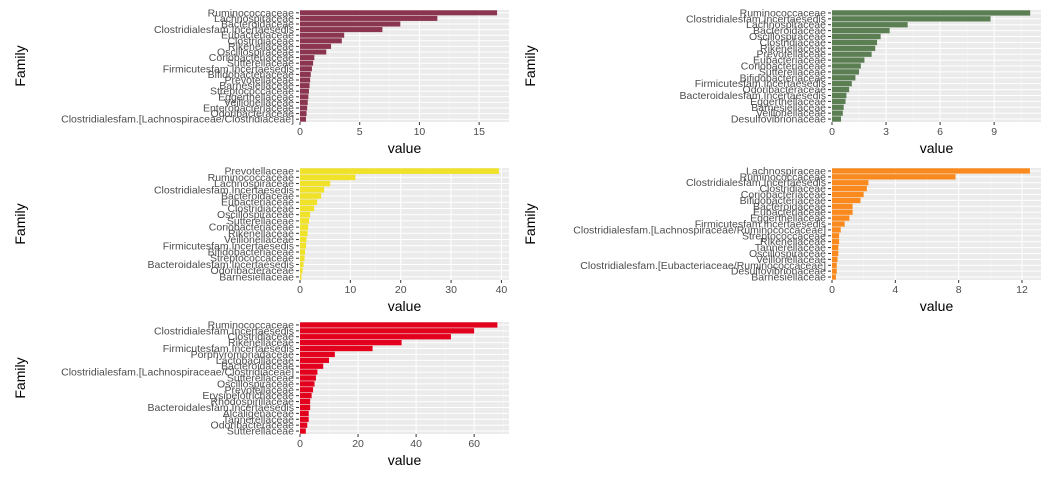  Describe the element at coordinates (1022, 290) in the screenshot. I see `x-tick-label: 12` at that location.